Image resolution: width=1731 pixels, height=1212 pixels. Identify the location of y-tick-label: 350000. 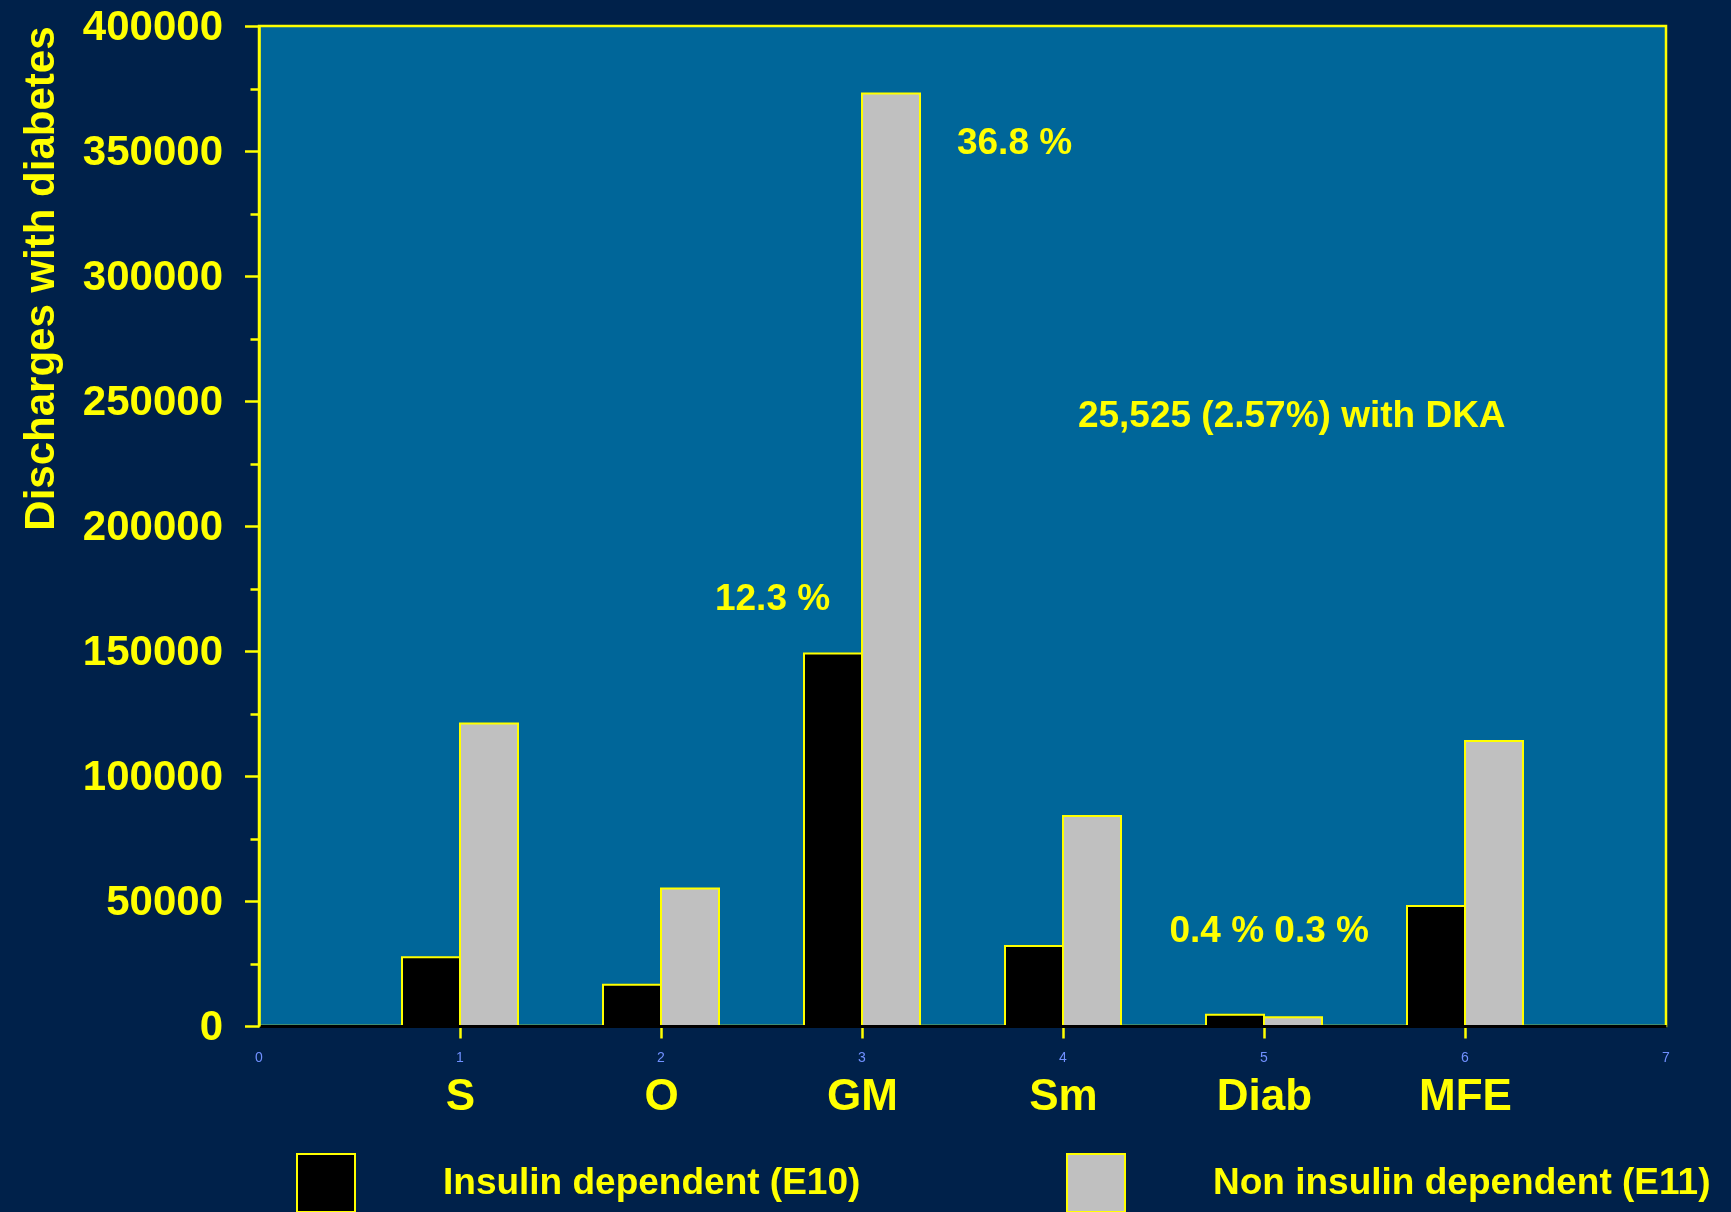
(152, 150).